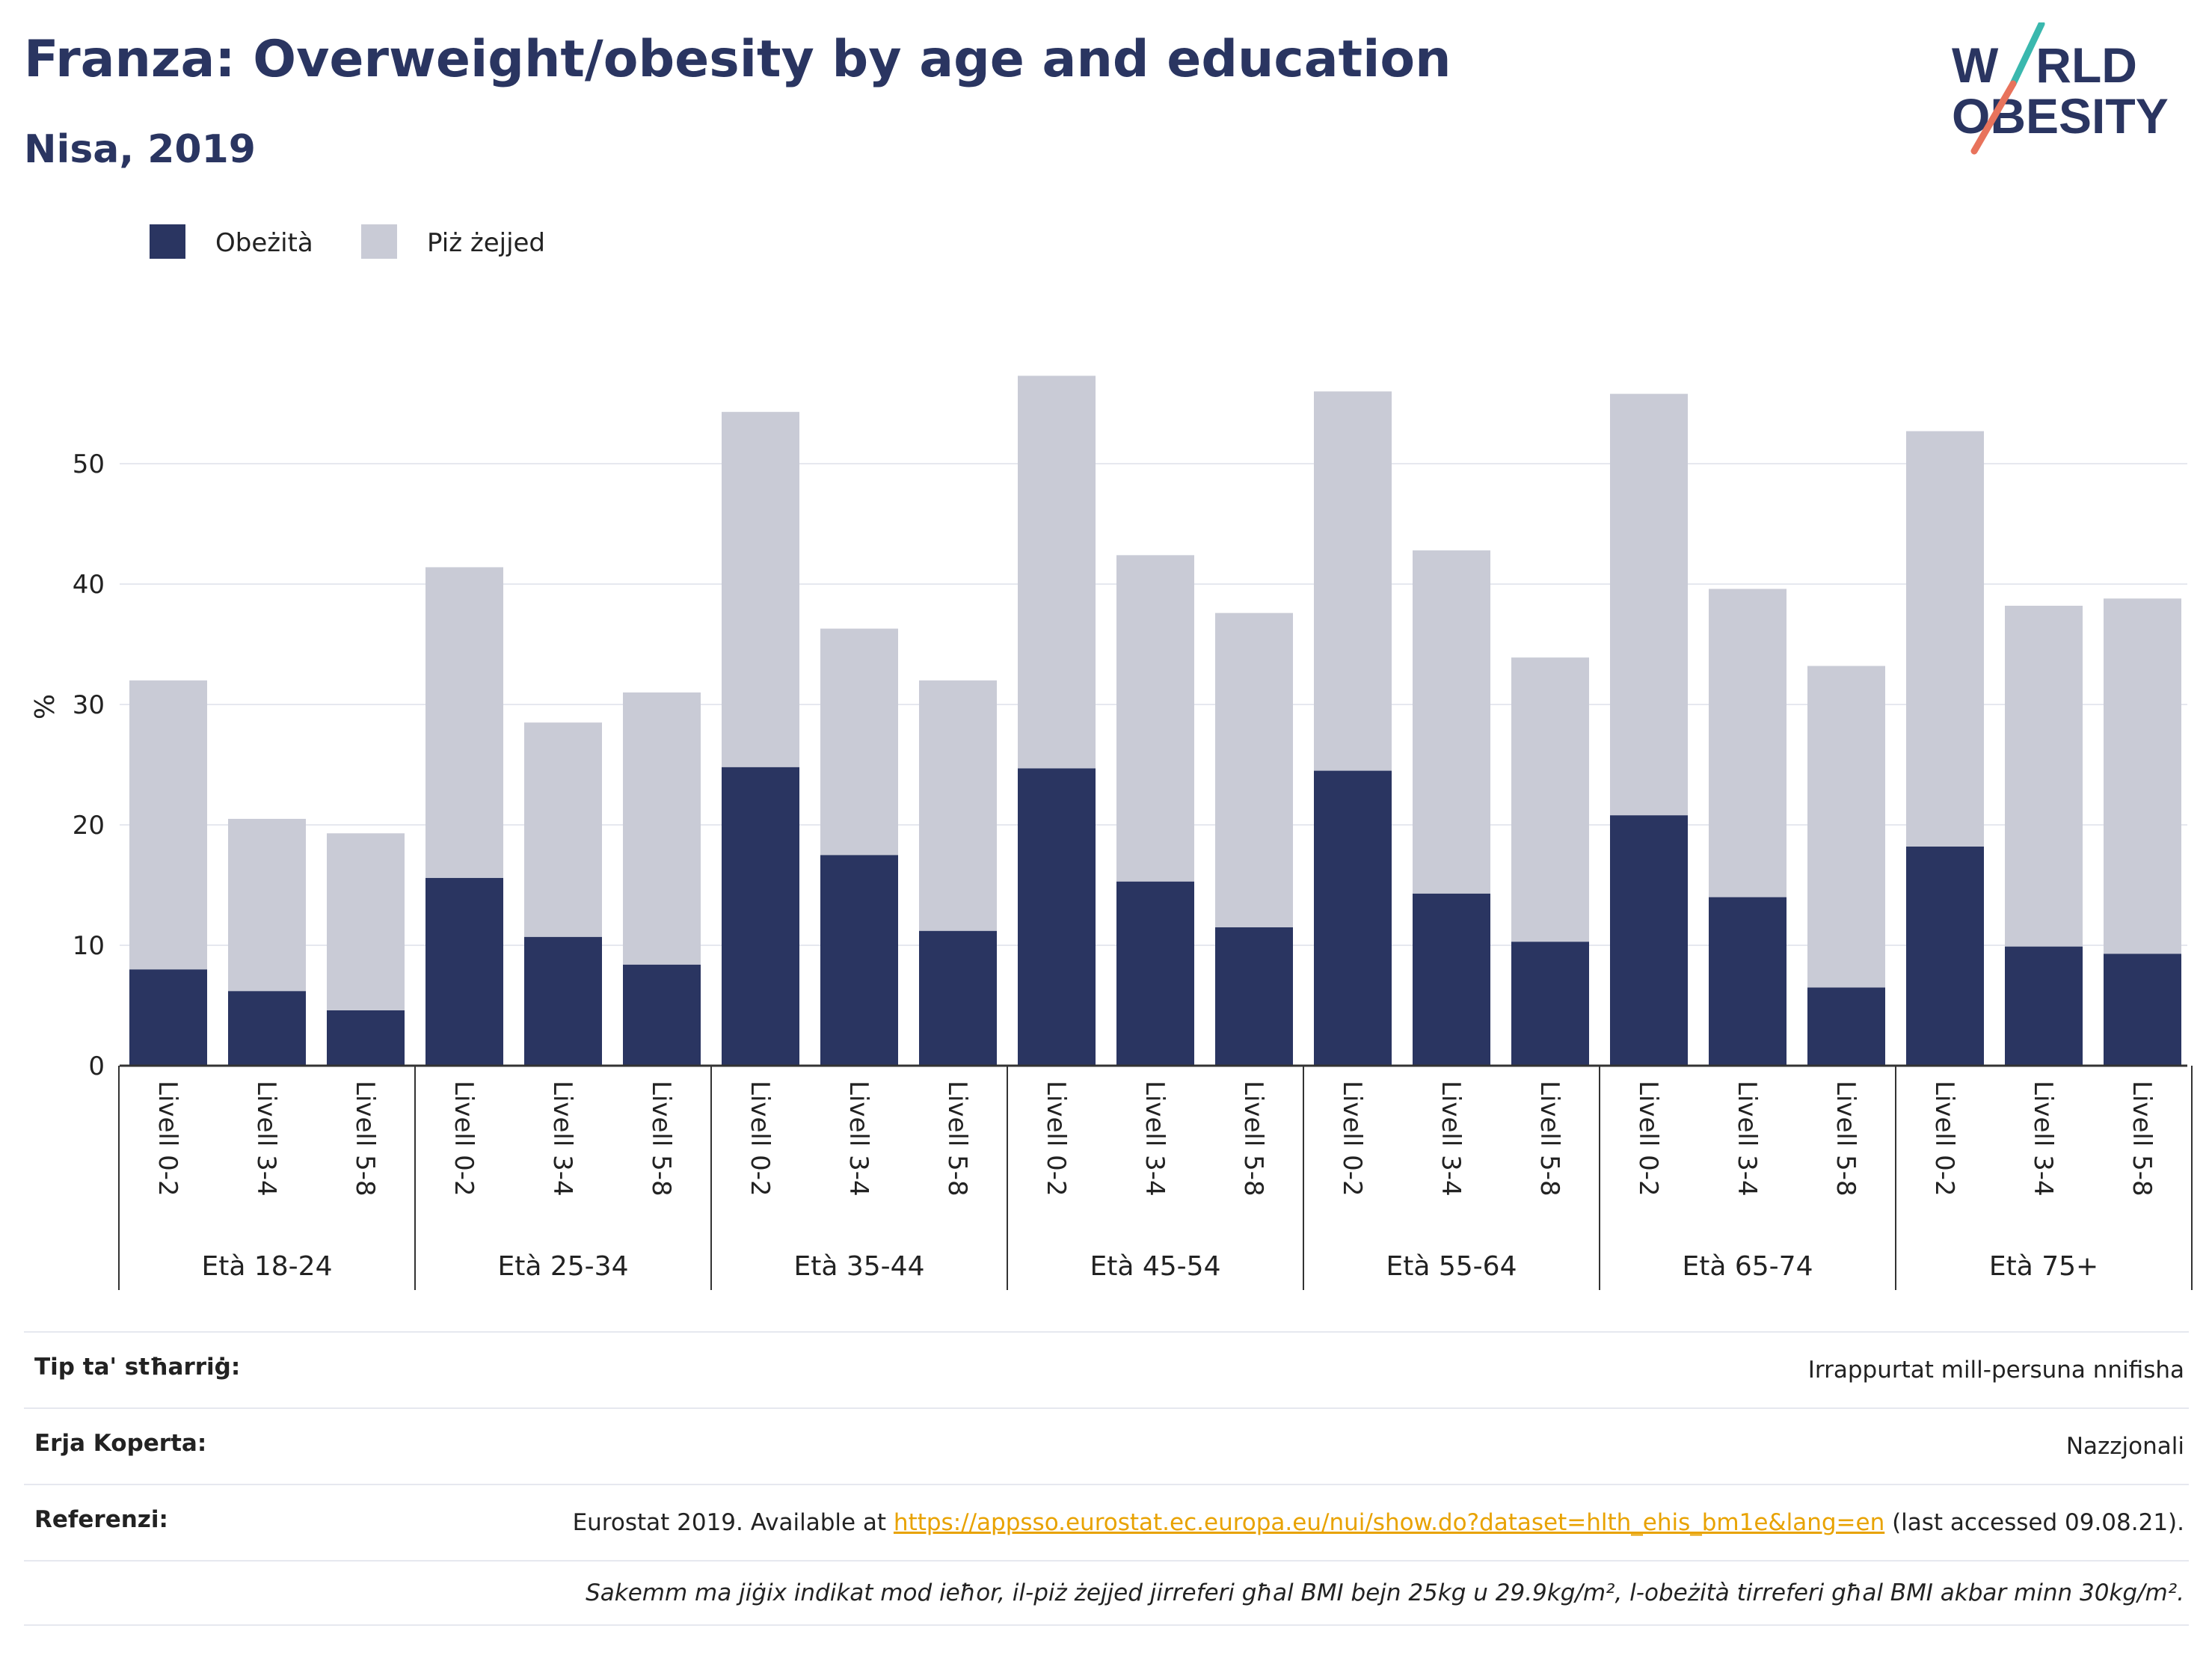 The image size is (2212, 1655). Describe the element at coordinates (89, 946) in the screenshot. I see `y-tick-label: 10` at that location.